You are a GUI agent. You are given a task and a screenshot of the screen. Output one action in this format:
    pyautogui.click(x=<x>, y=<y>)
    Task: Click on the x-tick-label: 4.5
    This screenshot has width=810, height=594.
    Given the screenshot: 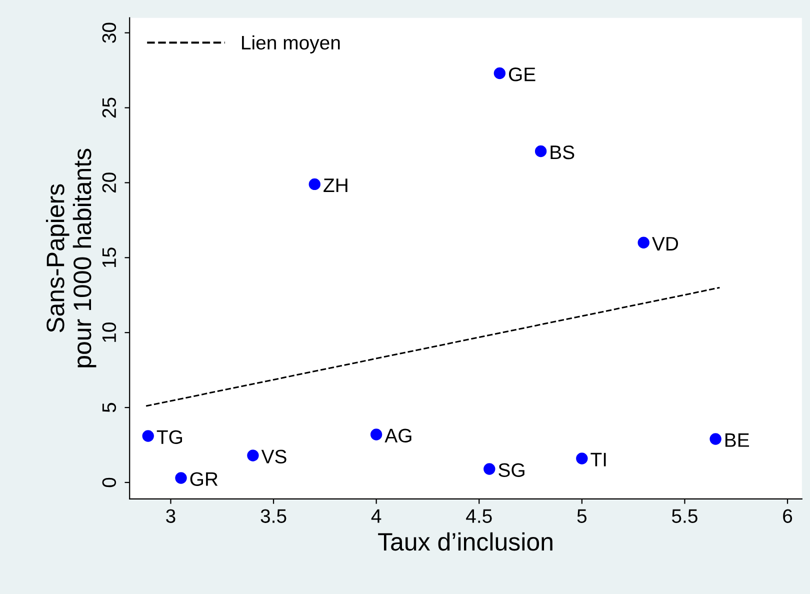 What is the action you would take?
    pyautogui.click(x=479, y=516)
    